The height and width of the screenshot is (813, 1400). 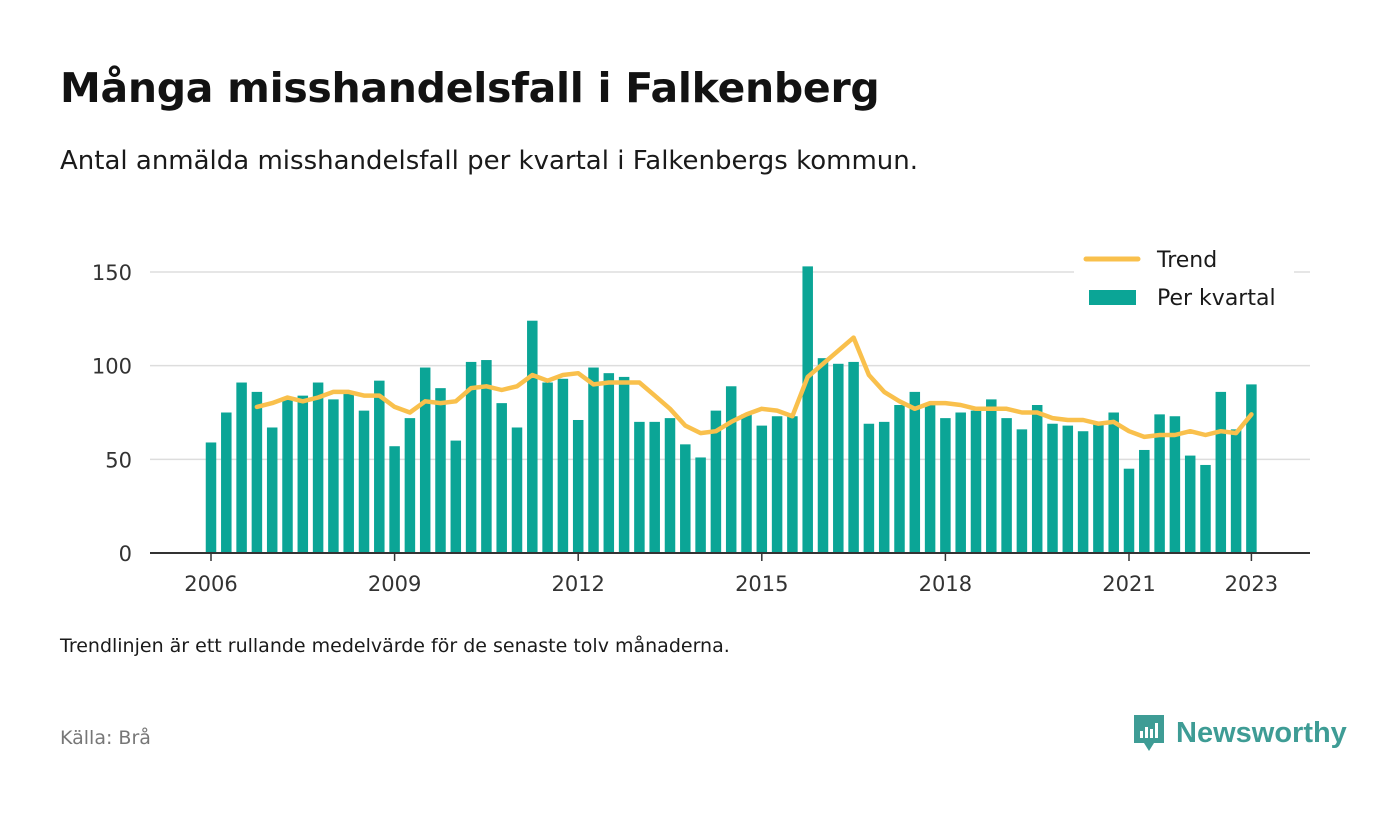 I want to click on legend-bar-label: Per kvartal, so click(x=1216, y=298).